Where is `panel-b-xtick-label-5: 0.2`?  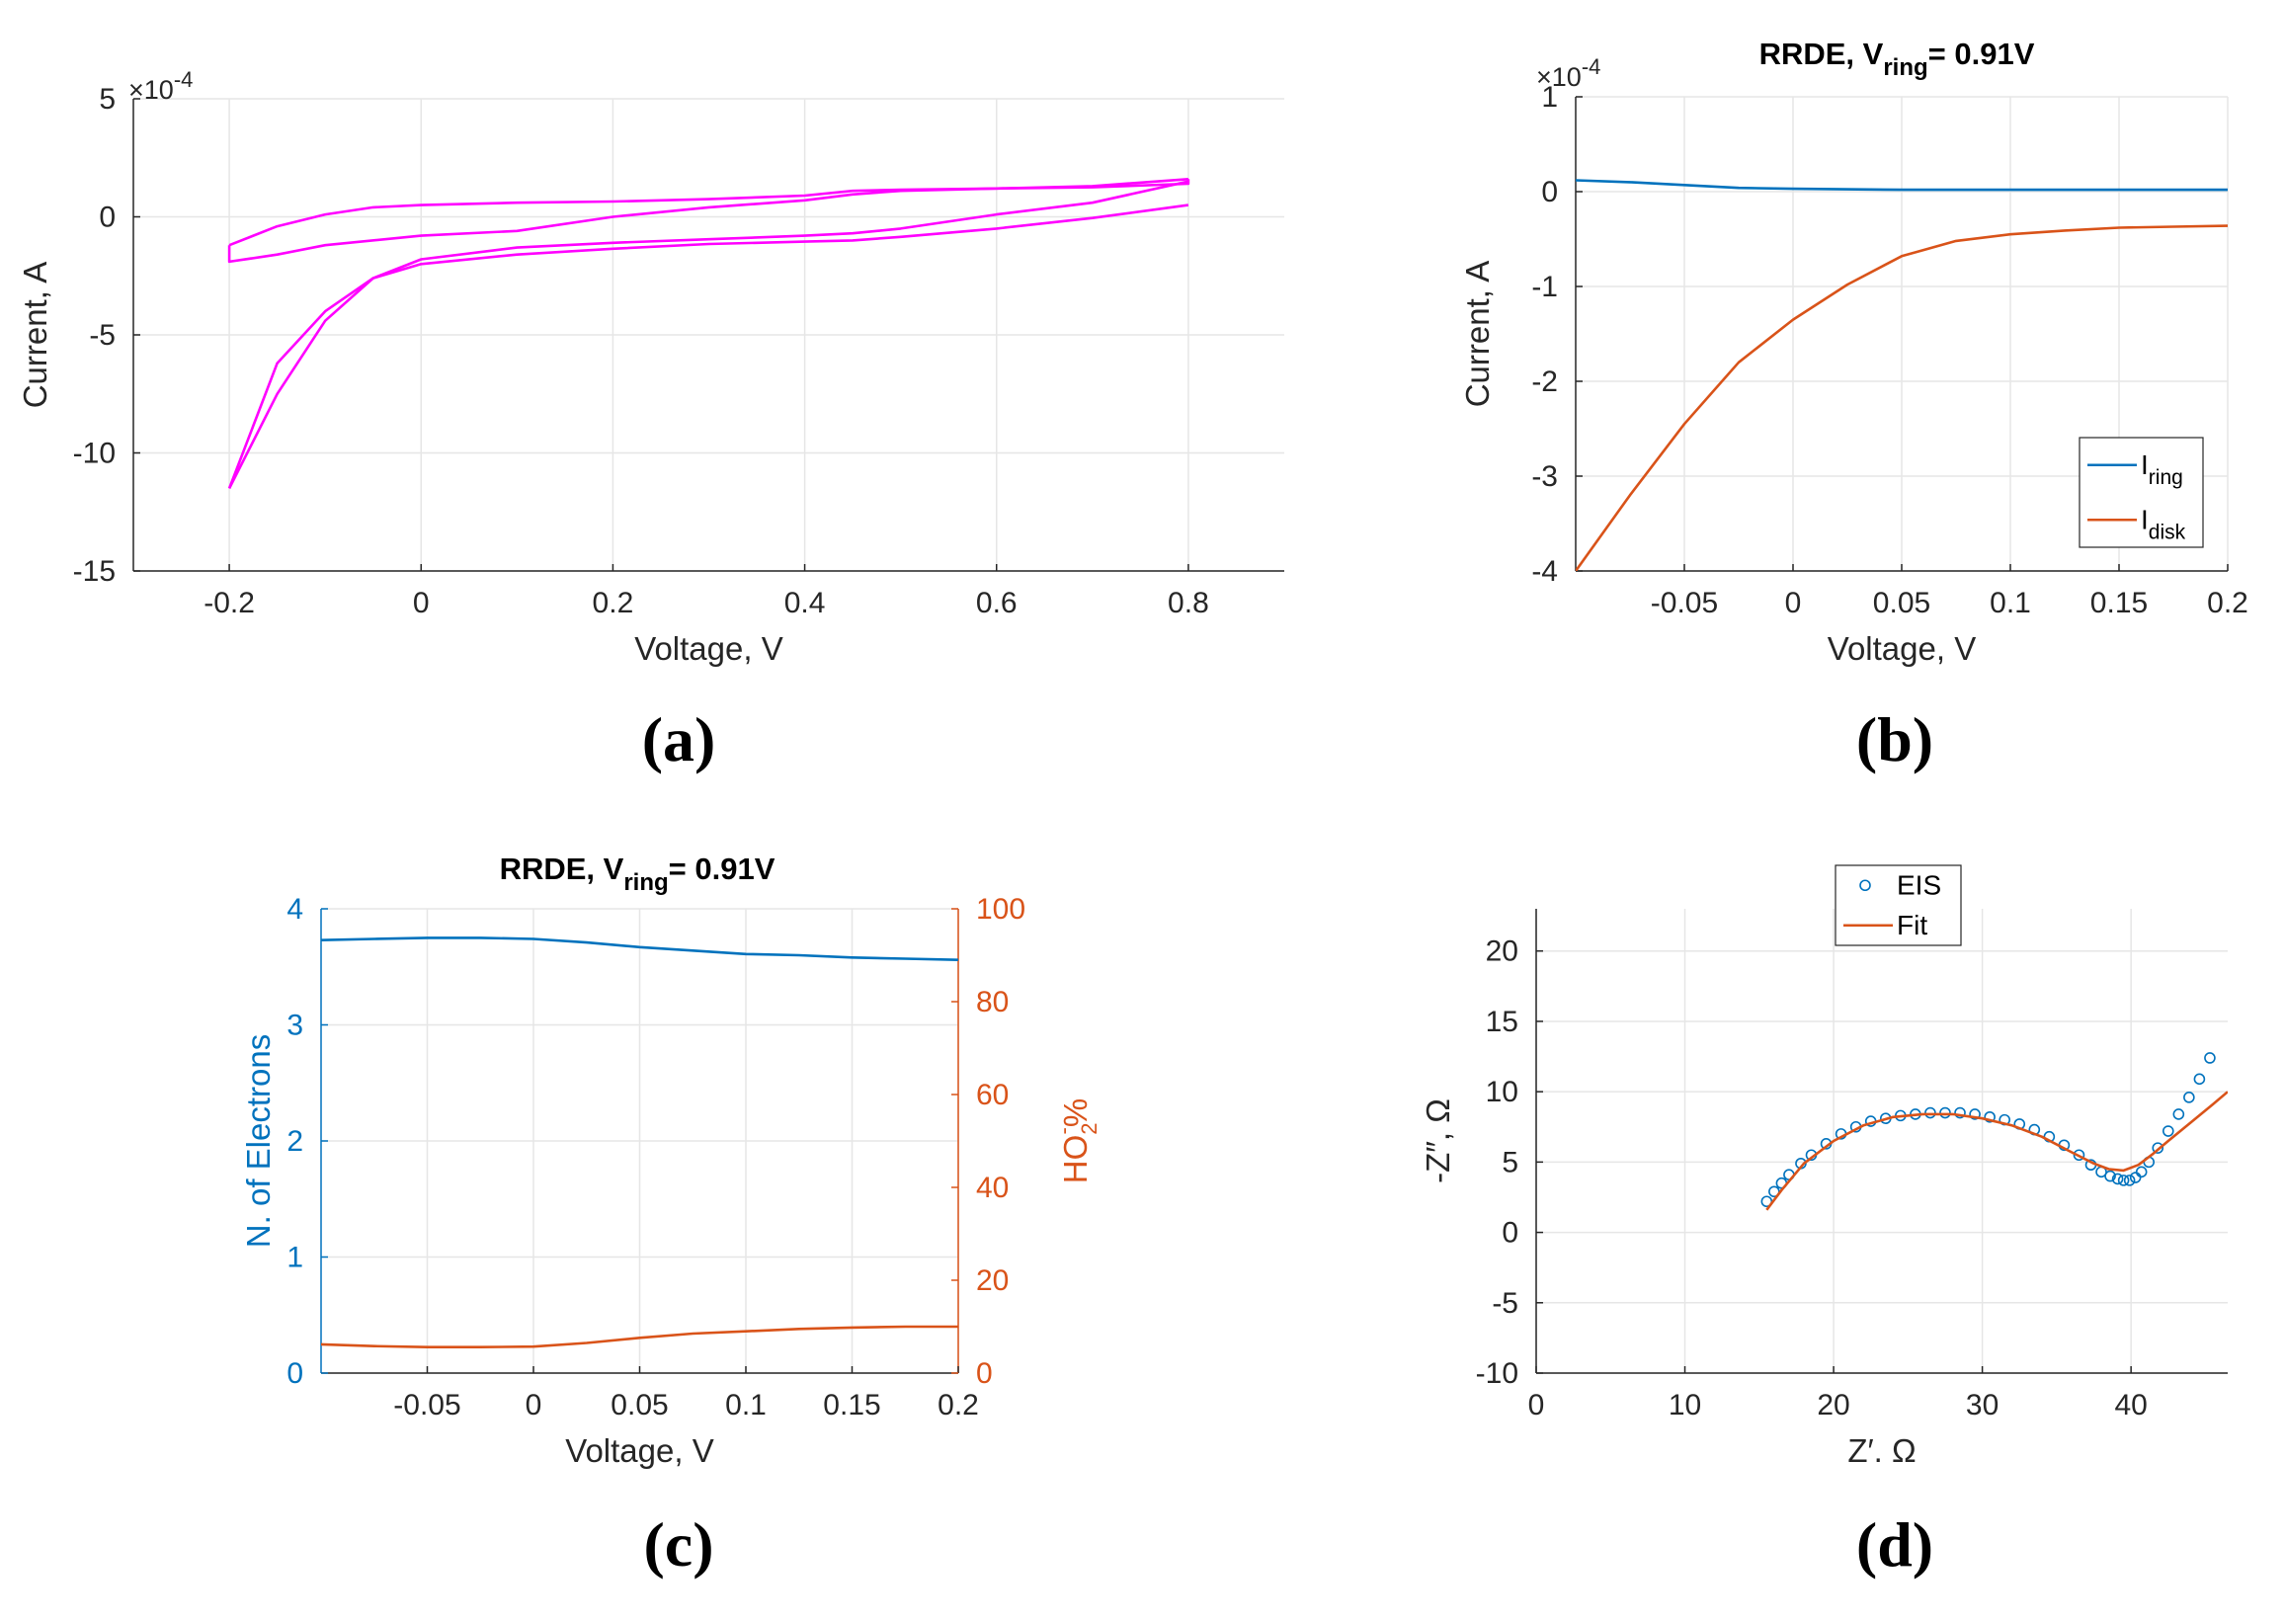 panel-b-xtick-label-5: 0.2 is located at coordinates (2227, 603).